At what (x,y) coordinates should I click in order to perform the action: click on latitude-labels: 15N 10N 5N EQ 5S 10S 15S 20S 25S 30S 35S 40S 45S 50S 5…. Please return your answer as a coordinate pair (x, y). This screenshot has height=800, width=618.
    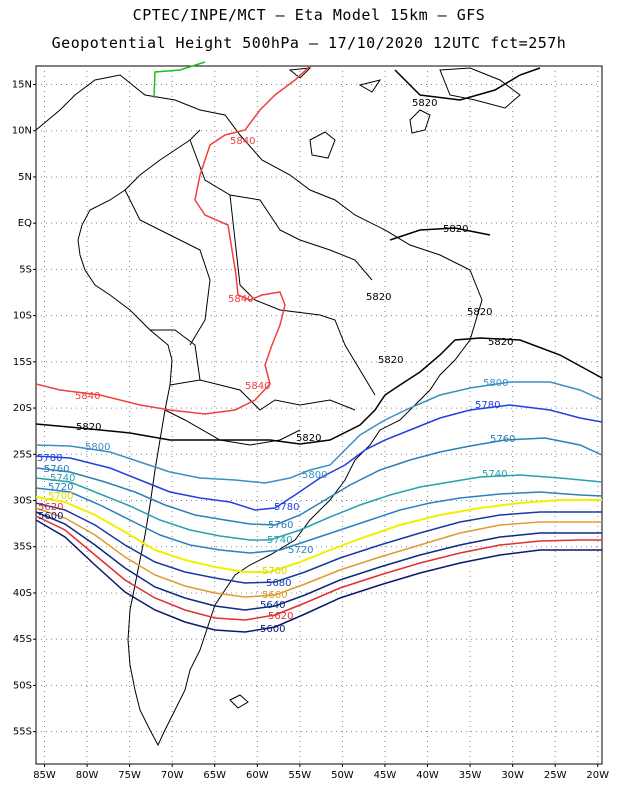
    Looking at the image, I should click on (24, 408).